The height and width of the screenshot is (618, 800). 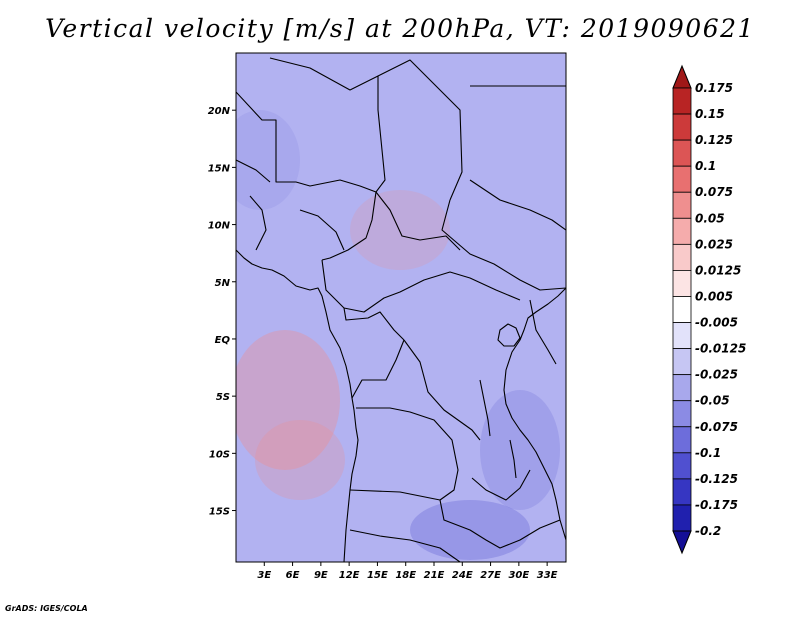 I want to click on lat-label: 20N, so click(x=219, y=111).